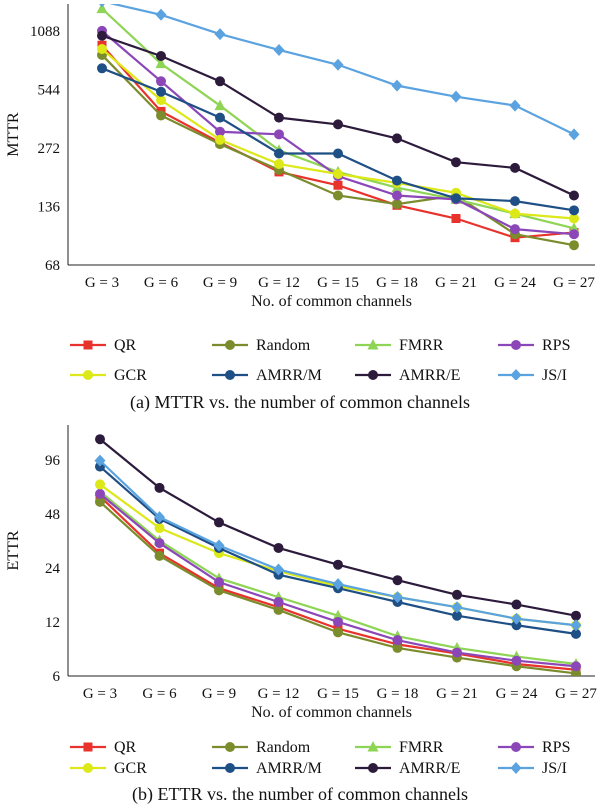 The image size is (600, 812). What do you see at coordinates (102, 283) in the screenshot?
I see `x-tick-label: G = 3` at bounding box center [102, 283].